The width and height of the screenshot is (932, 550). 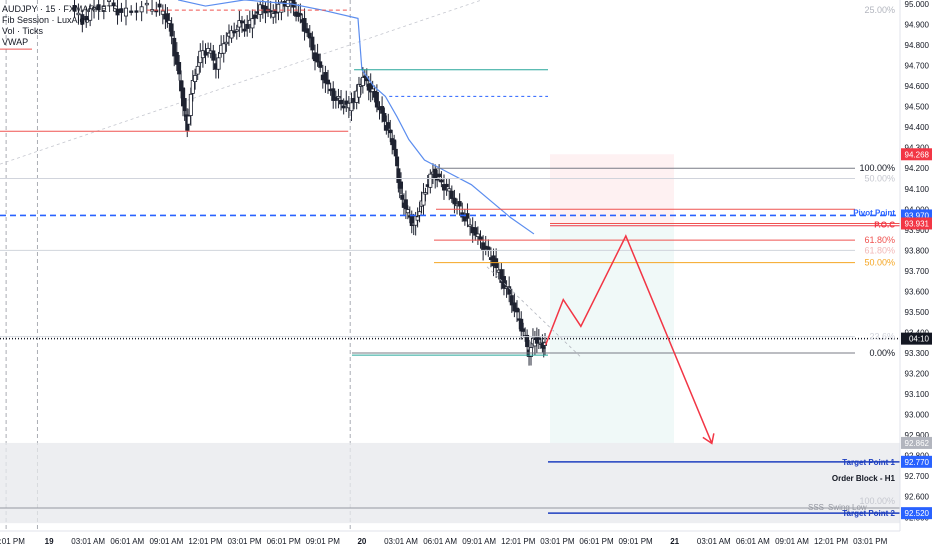 What do you see at coordinates (60, 9) in the screenshot?
I see `legend-symbol: AUDJPY · 15 · FXMARKETS` at bounding box center [60, 9].